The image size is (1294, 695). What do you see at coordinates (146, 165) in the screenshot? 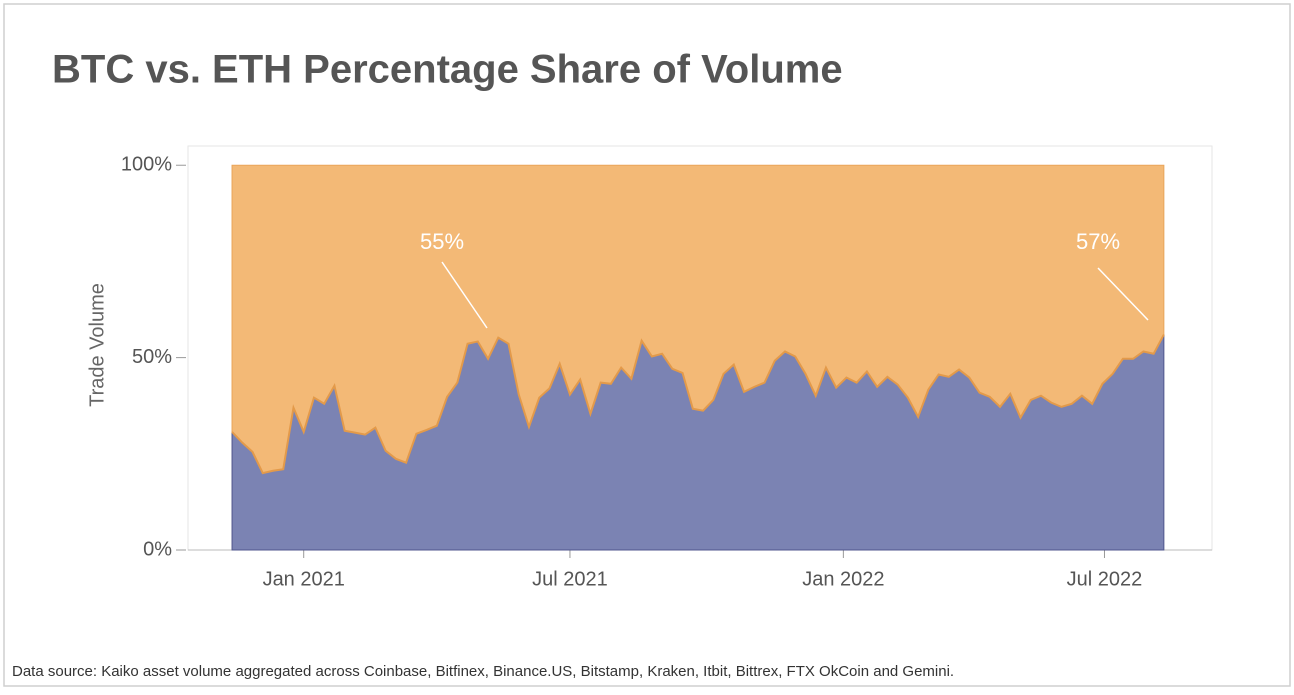
I see `y-tick-label: 100%` at bounding box center [146, 165].